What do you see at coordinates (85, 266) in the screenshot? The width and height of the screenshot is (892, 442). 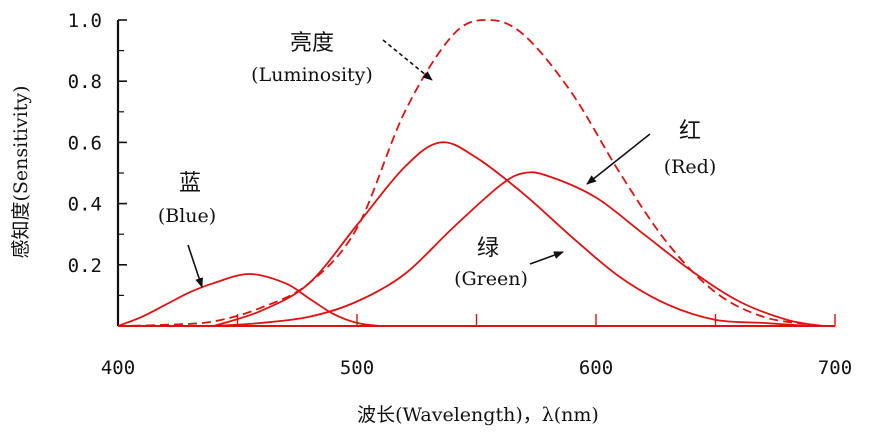 I see `y-tick-label-0: 0.2` at bounding box center [85, 266].